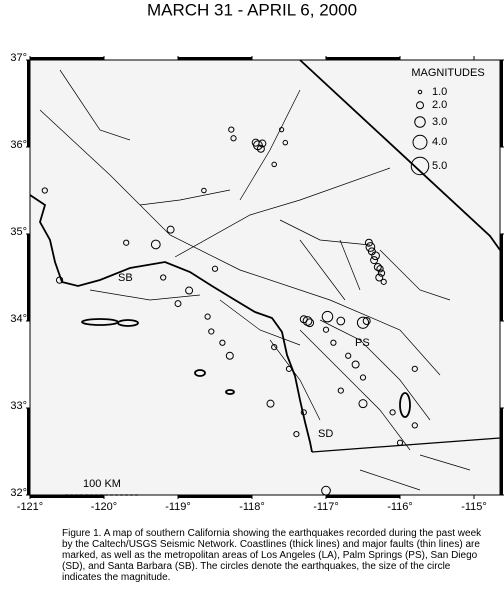 This screenshot has height=604, width=504. Describe the element at coordinates (178, 507) in the screenshot. I see `x-tick-label: -119°` at that location.